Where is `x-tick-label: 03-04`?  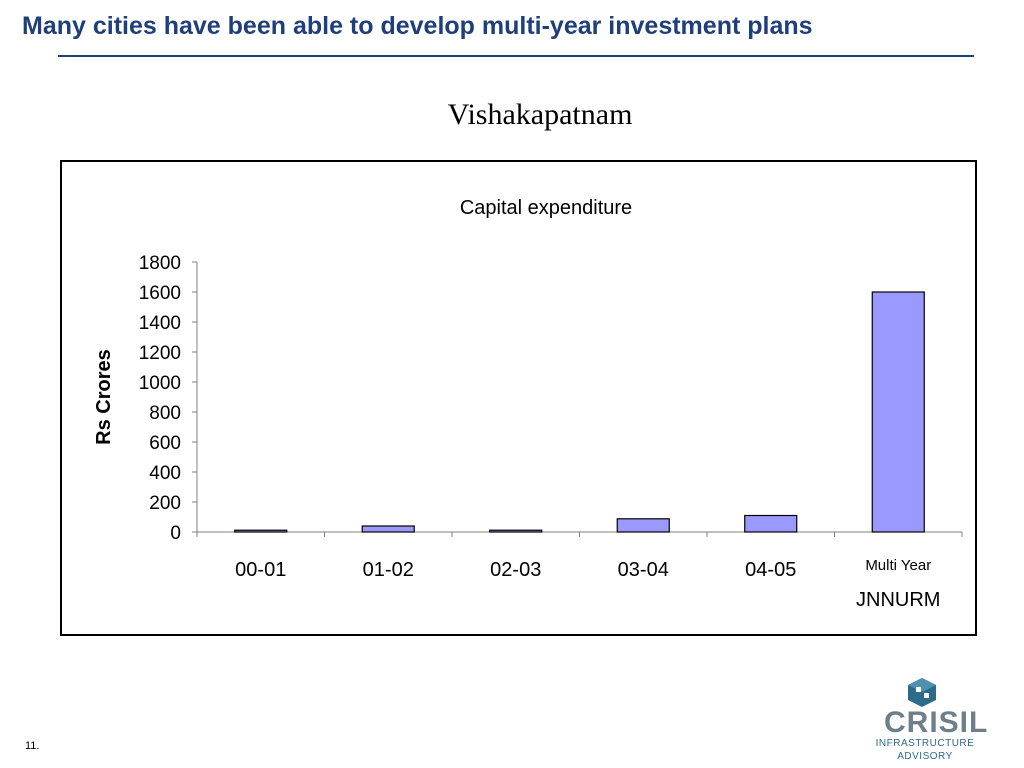
x-tick-label: 03-04 is located at coordinates (643, 570).